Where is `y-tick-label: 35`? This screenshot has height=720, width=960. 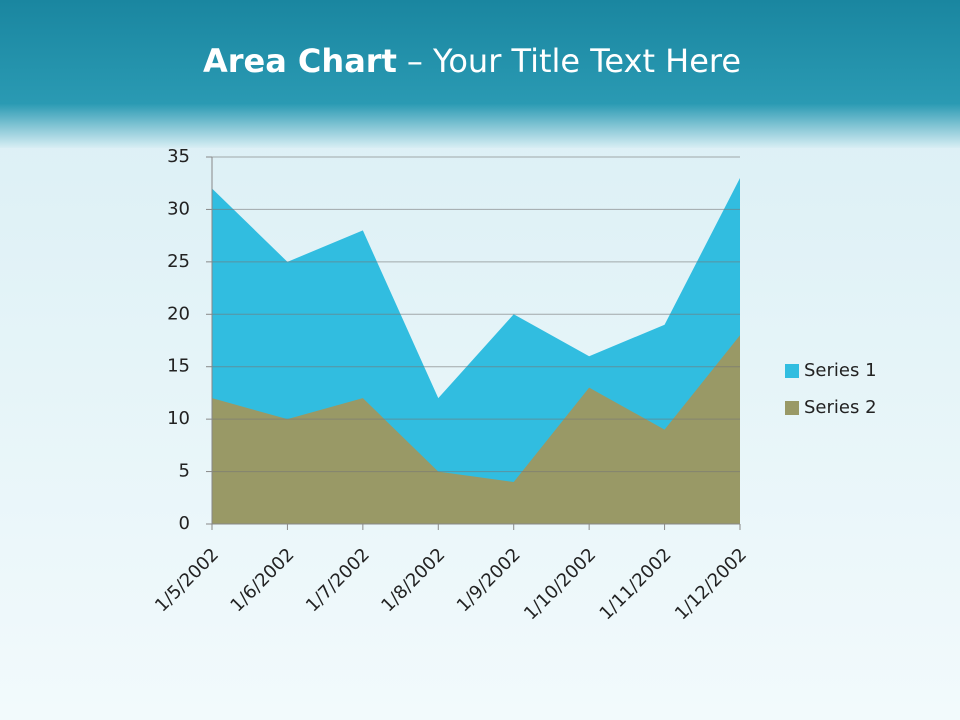 y-tick-label: 35 is located at coordinates (178, 156).